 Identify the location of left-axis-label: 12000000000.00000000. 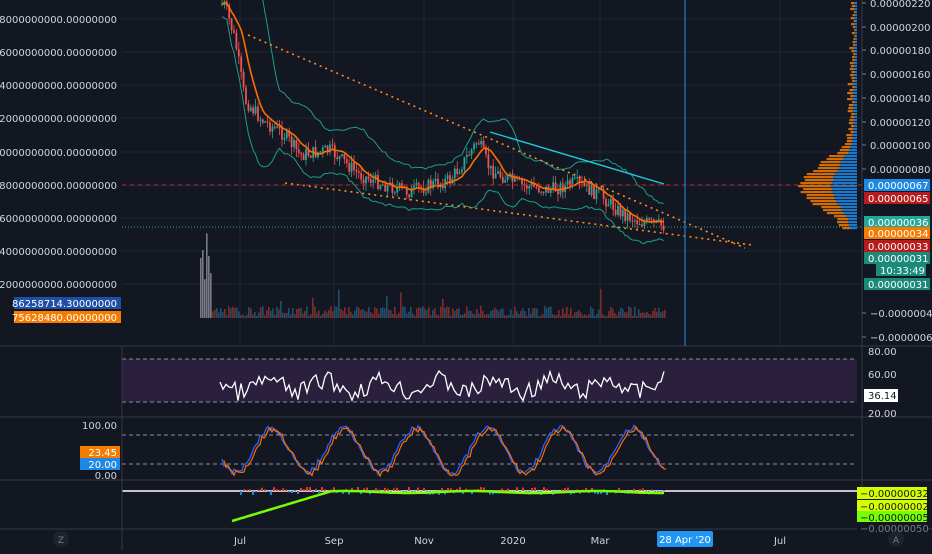
(58, 119).